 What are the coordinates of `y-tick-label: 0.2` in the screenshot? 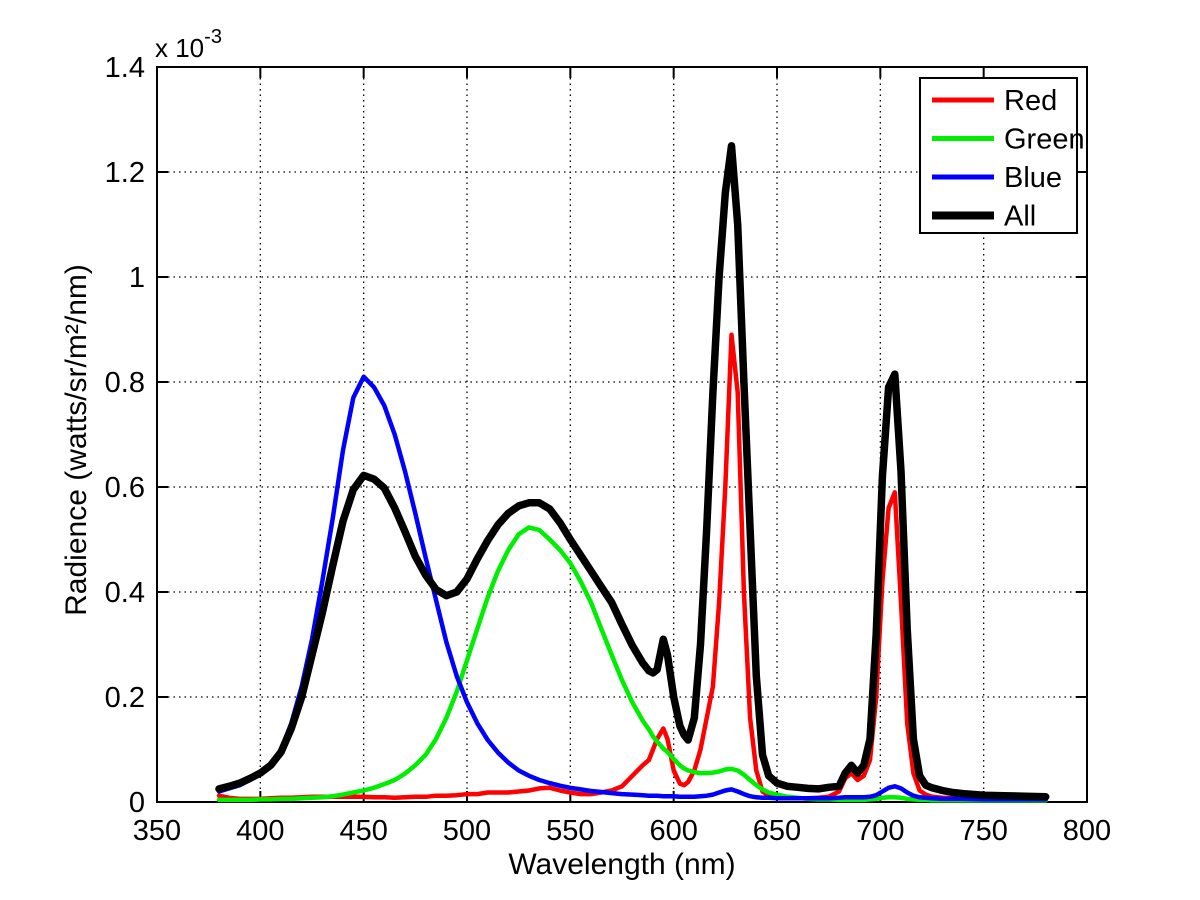 It's located at (125, 698).